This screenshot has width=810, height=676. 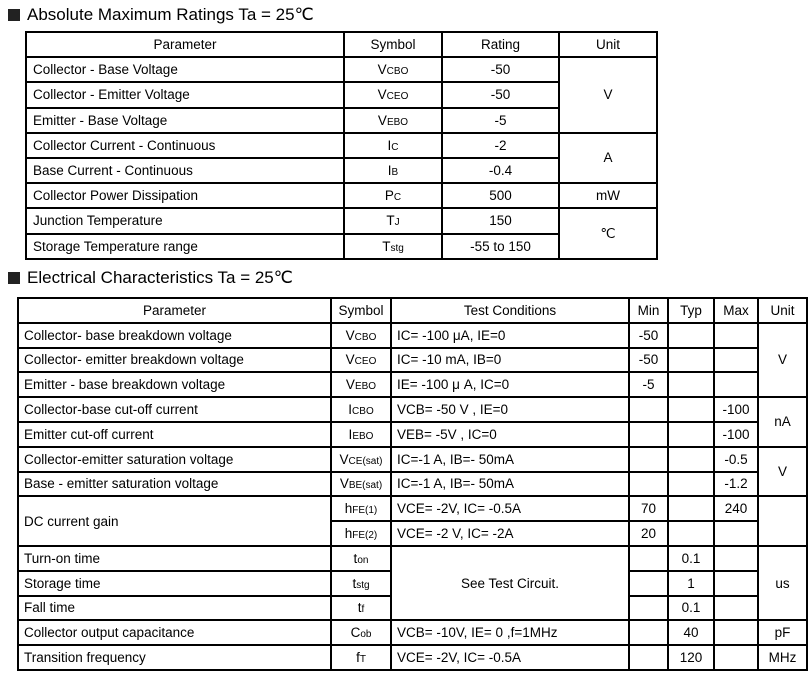 I want to click on parameter-cell: DC current gain, so click(x=174, y=521).